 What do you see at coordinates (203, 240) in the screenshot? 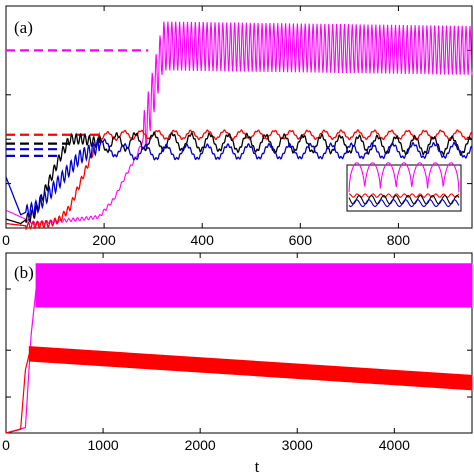
I see `x-tick-label: 400` at bounding box center [203, 240].